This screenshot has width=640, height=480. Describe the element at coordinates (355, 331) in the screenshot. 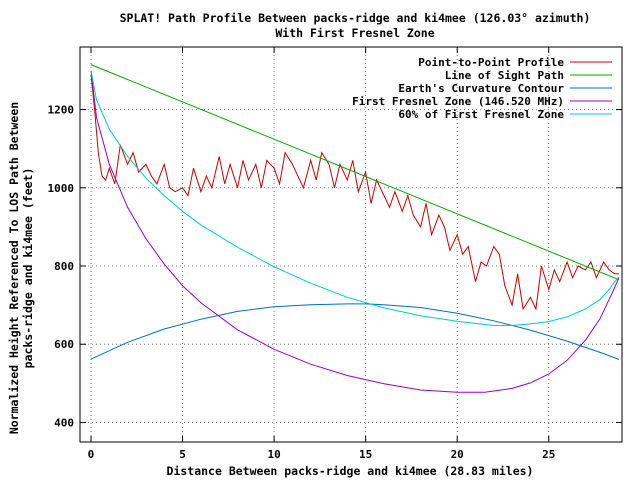

I see `series-line-earth-s-curvature-contour` at that location.